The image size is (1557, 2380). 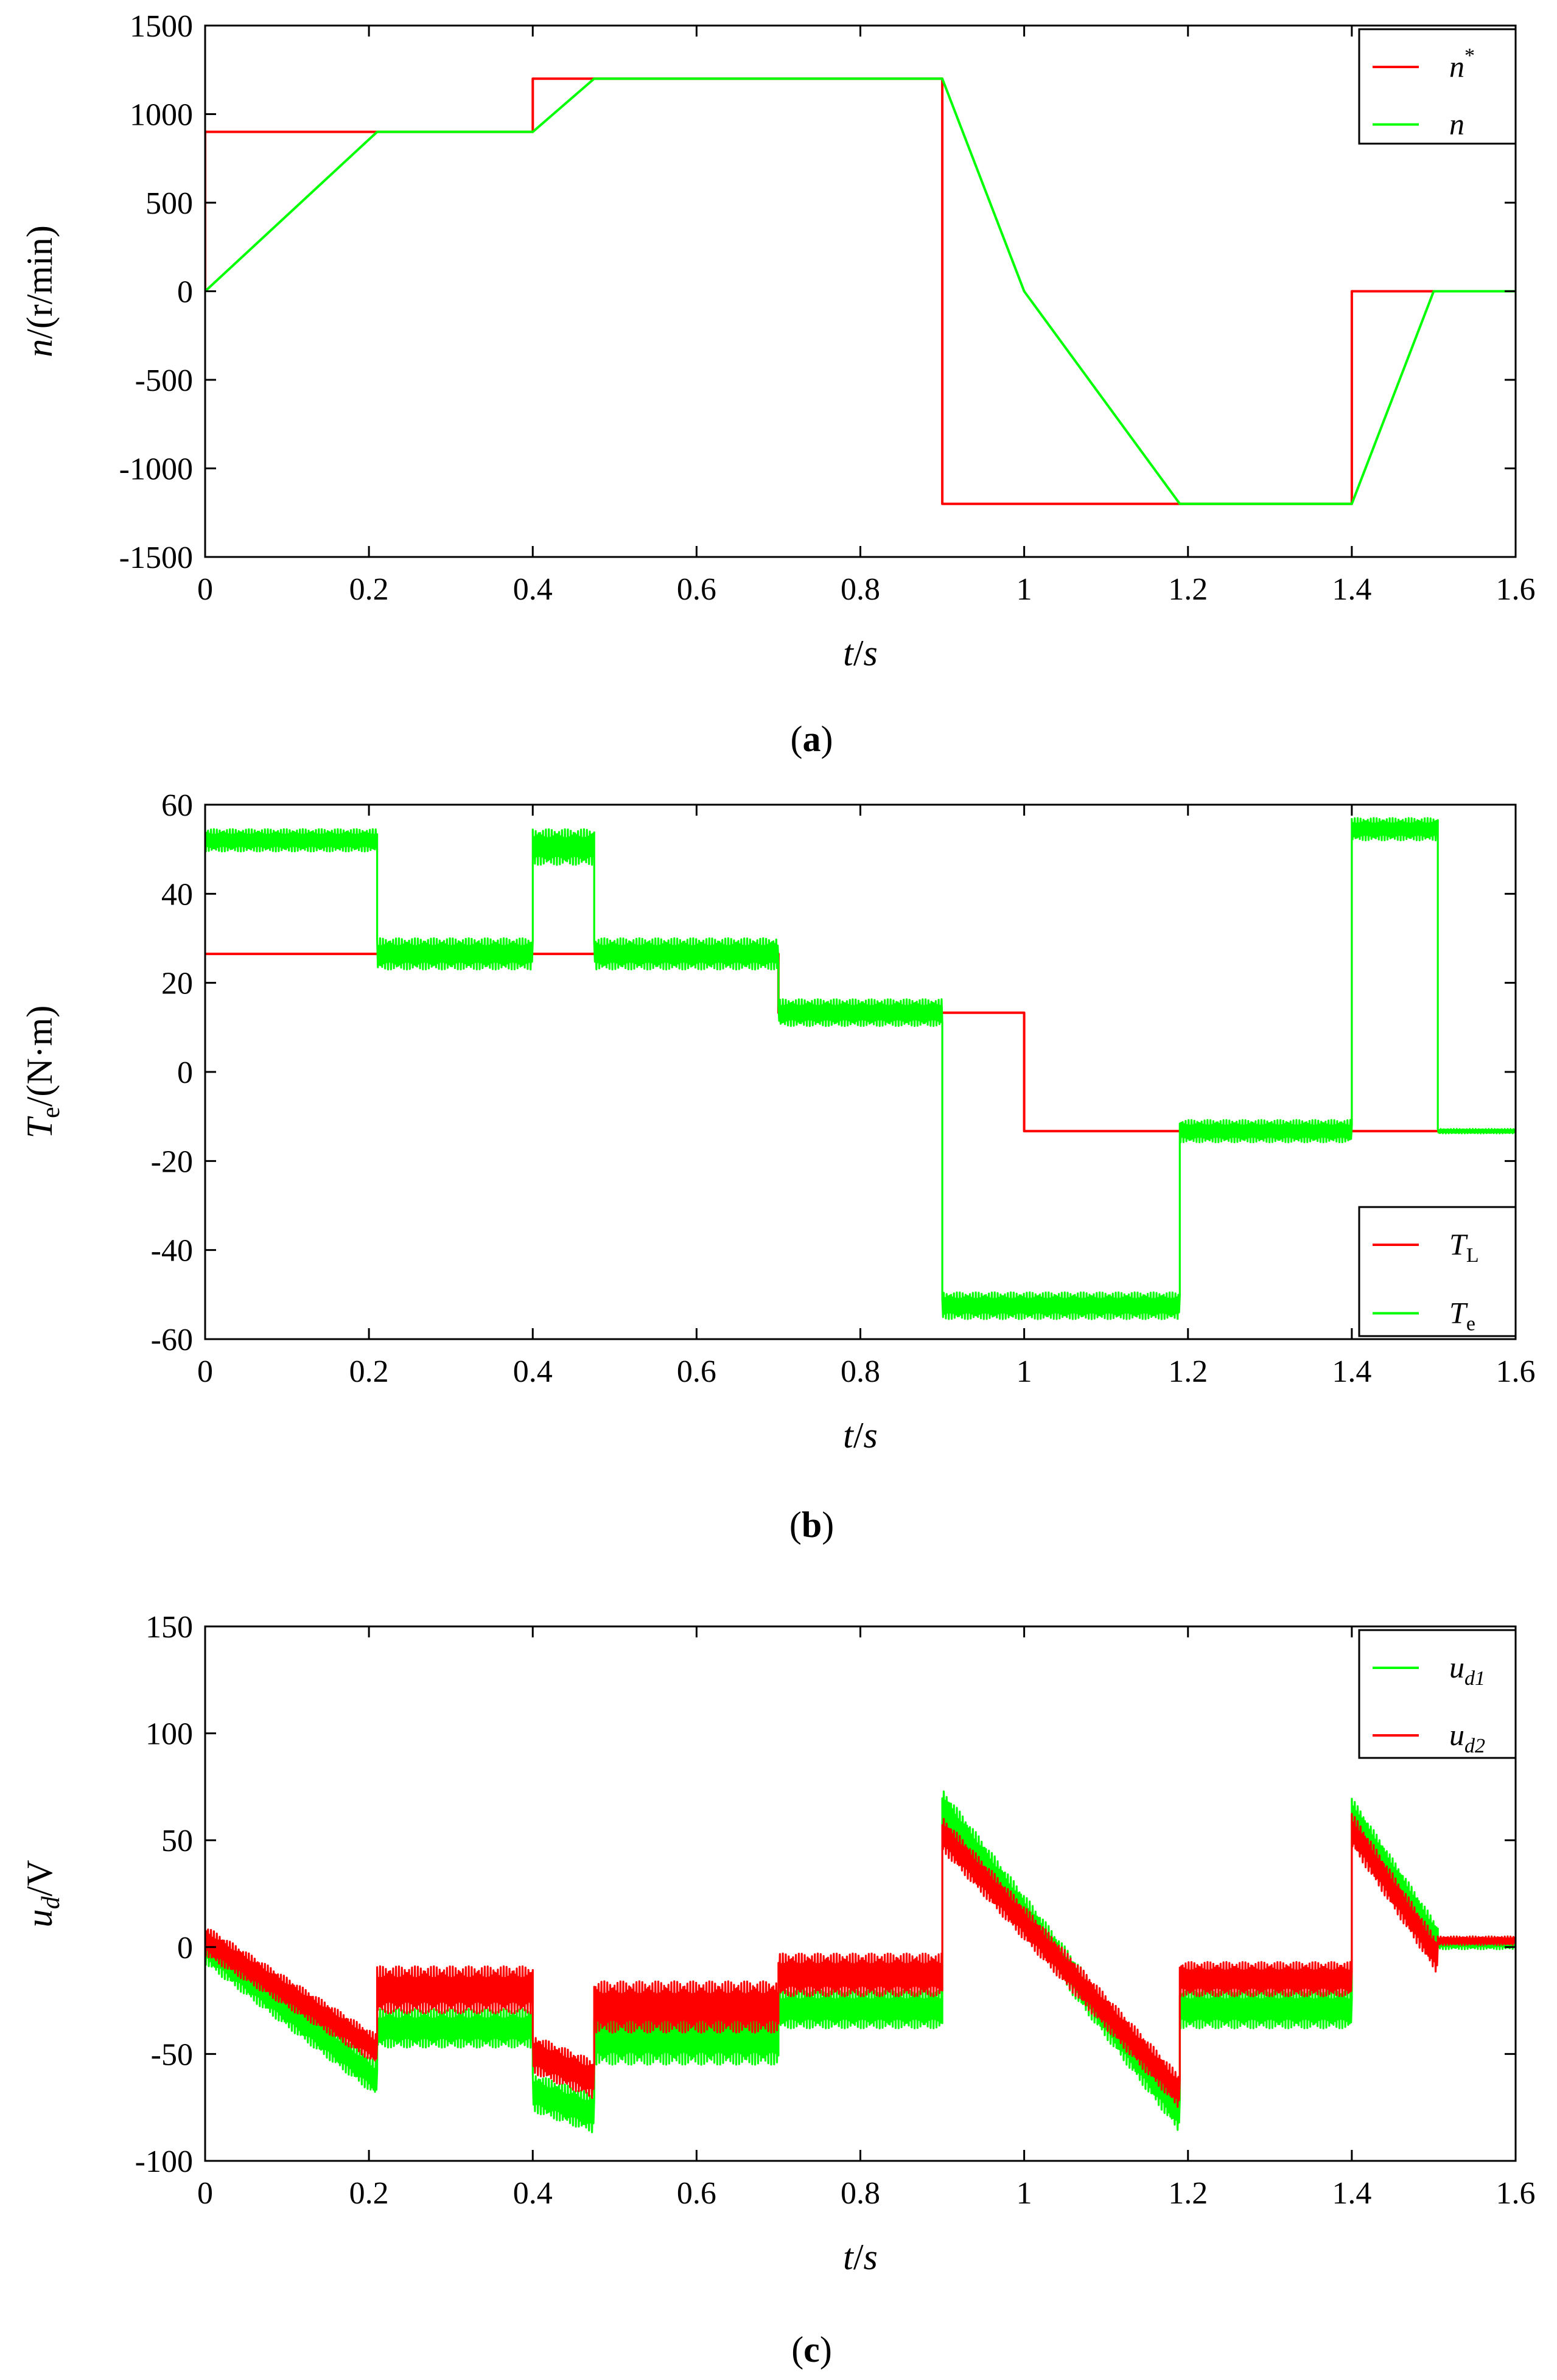 I want to click on series-line-ud1, so click(x=860, y=1962).